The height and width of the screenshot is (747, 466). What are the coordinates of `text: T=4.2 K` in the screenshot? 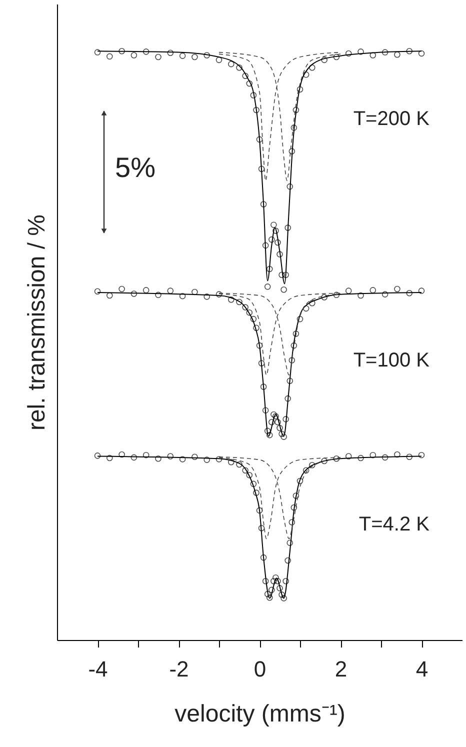 It's located at (394, 524).